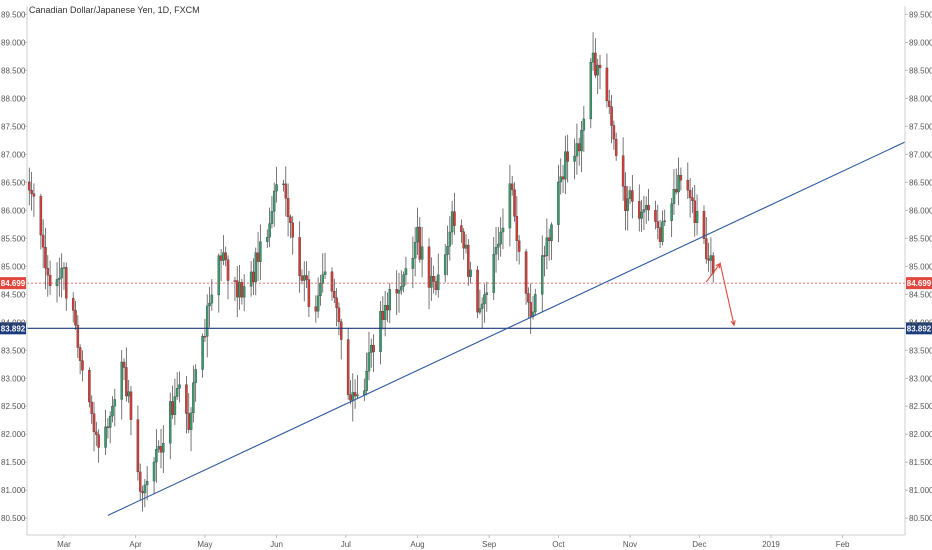  What do you see at coordinates (64, 544) in the screenshot?
I see `x-tick-label: Mar` at bounding box center [64, 544].